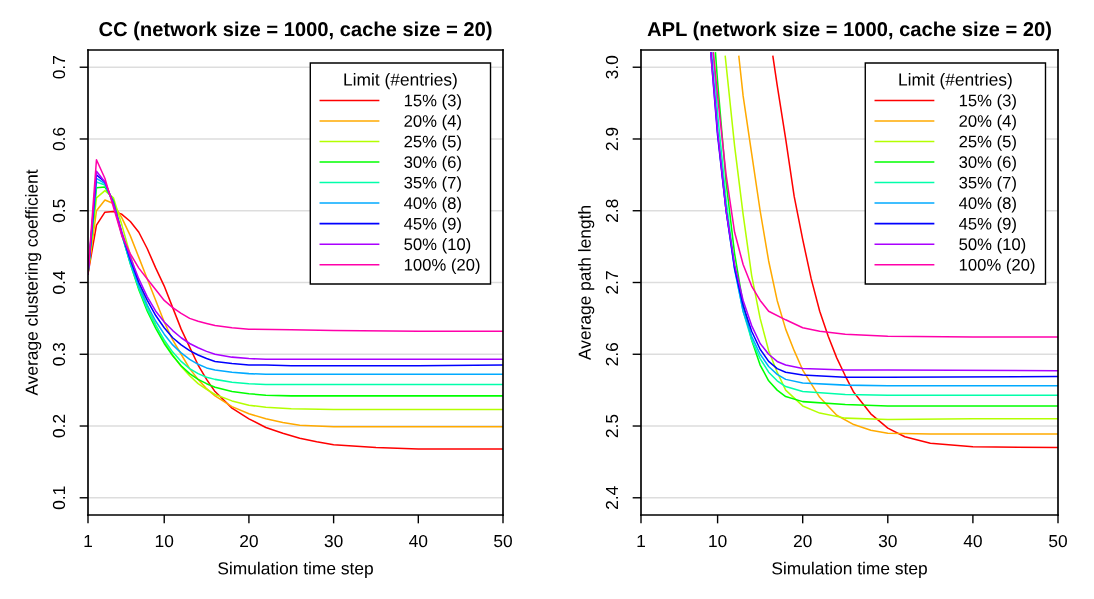 This screenshot has width=1094, height=599. Describe the element at coordinates (33, 282) in the screenshot. I see `y-axis-title: Average clustering coefficient` at that location.